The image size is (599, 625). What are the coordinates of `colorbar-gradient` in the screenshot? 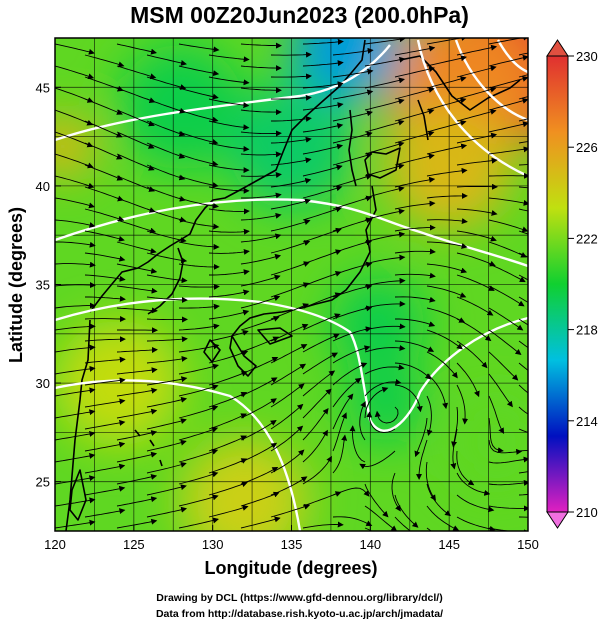 It's located at (557, 284).